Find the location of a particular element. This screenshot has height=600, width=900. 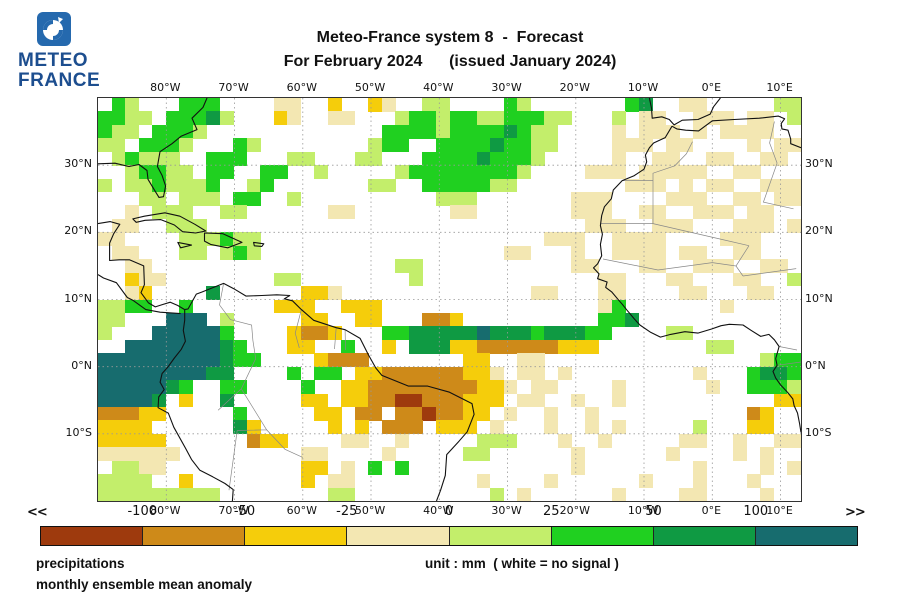

lat-tick-left: 10°S is located at coordinates (78, 432).